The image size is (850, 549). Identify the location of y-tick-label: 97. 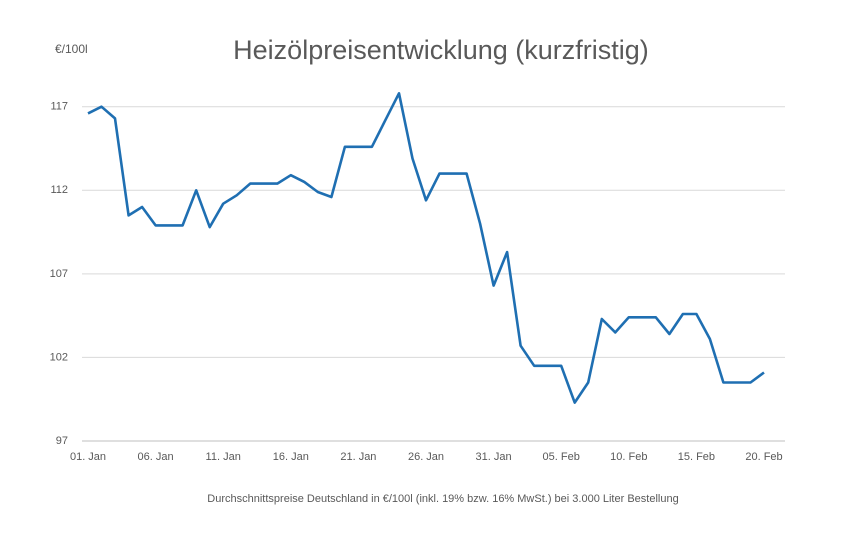
(62, 441).